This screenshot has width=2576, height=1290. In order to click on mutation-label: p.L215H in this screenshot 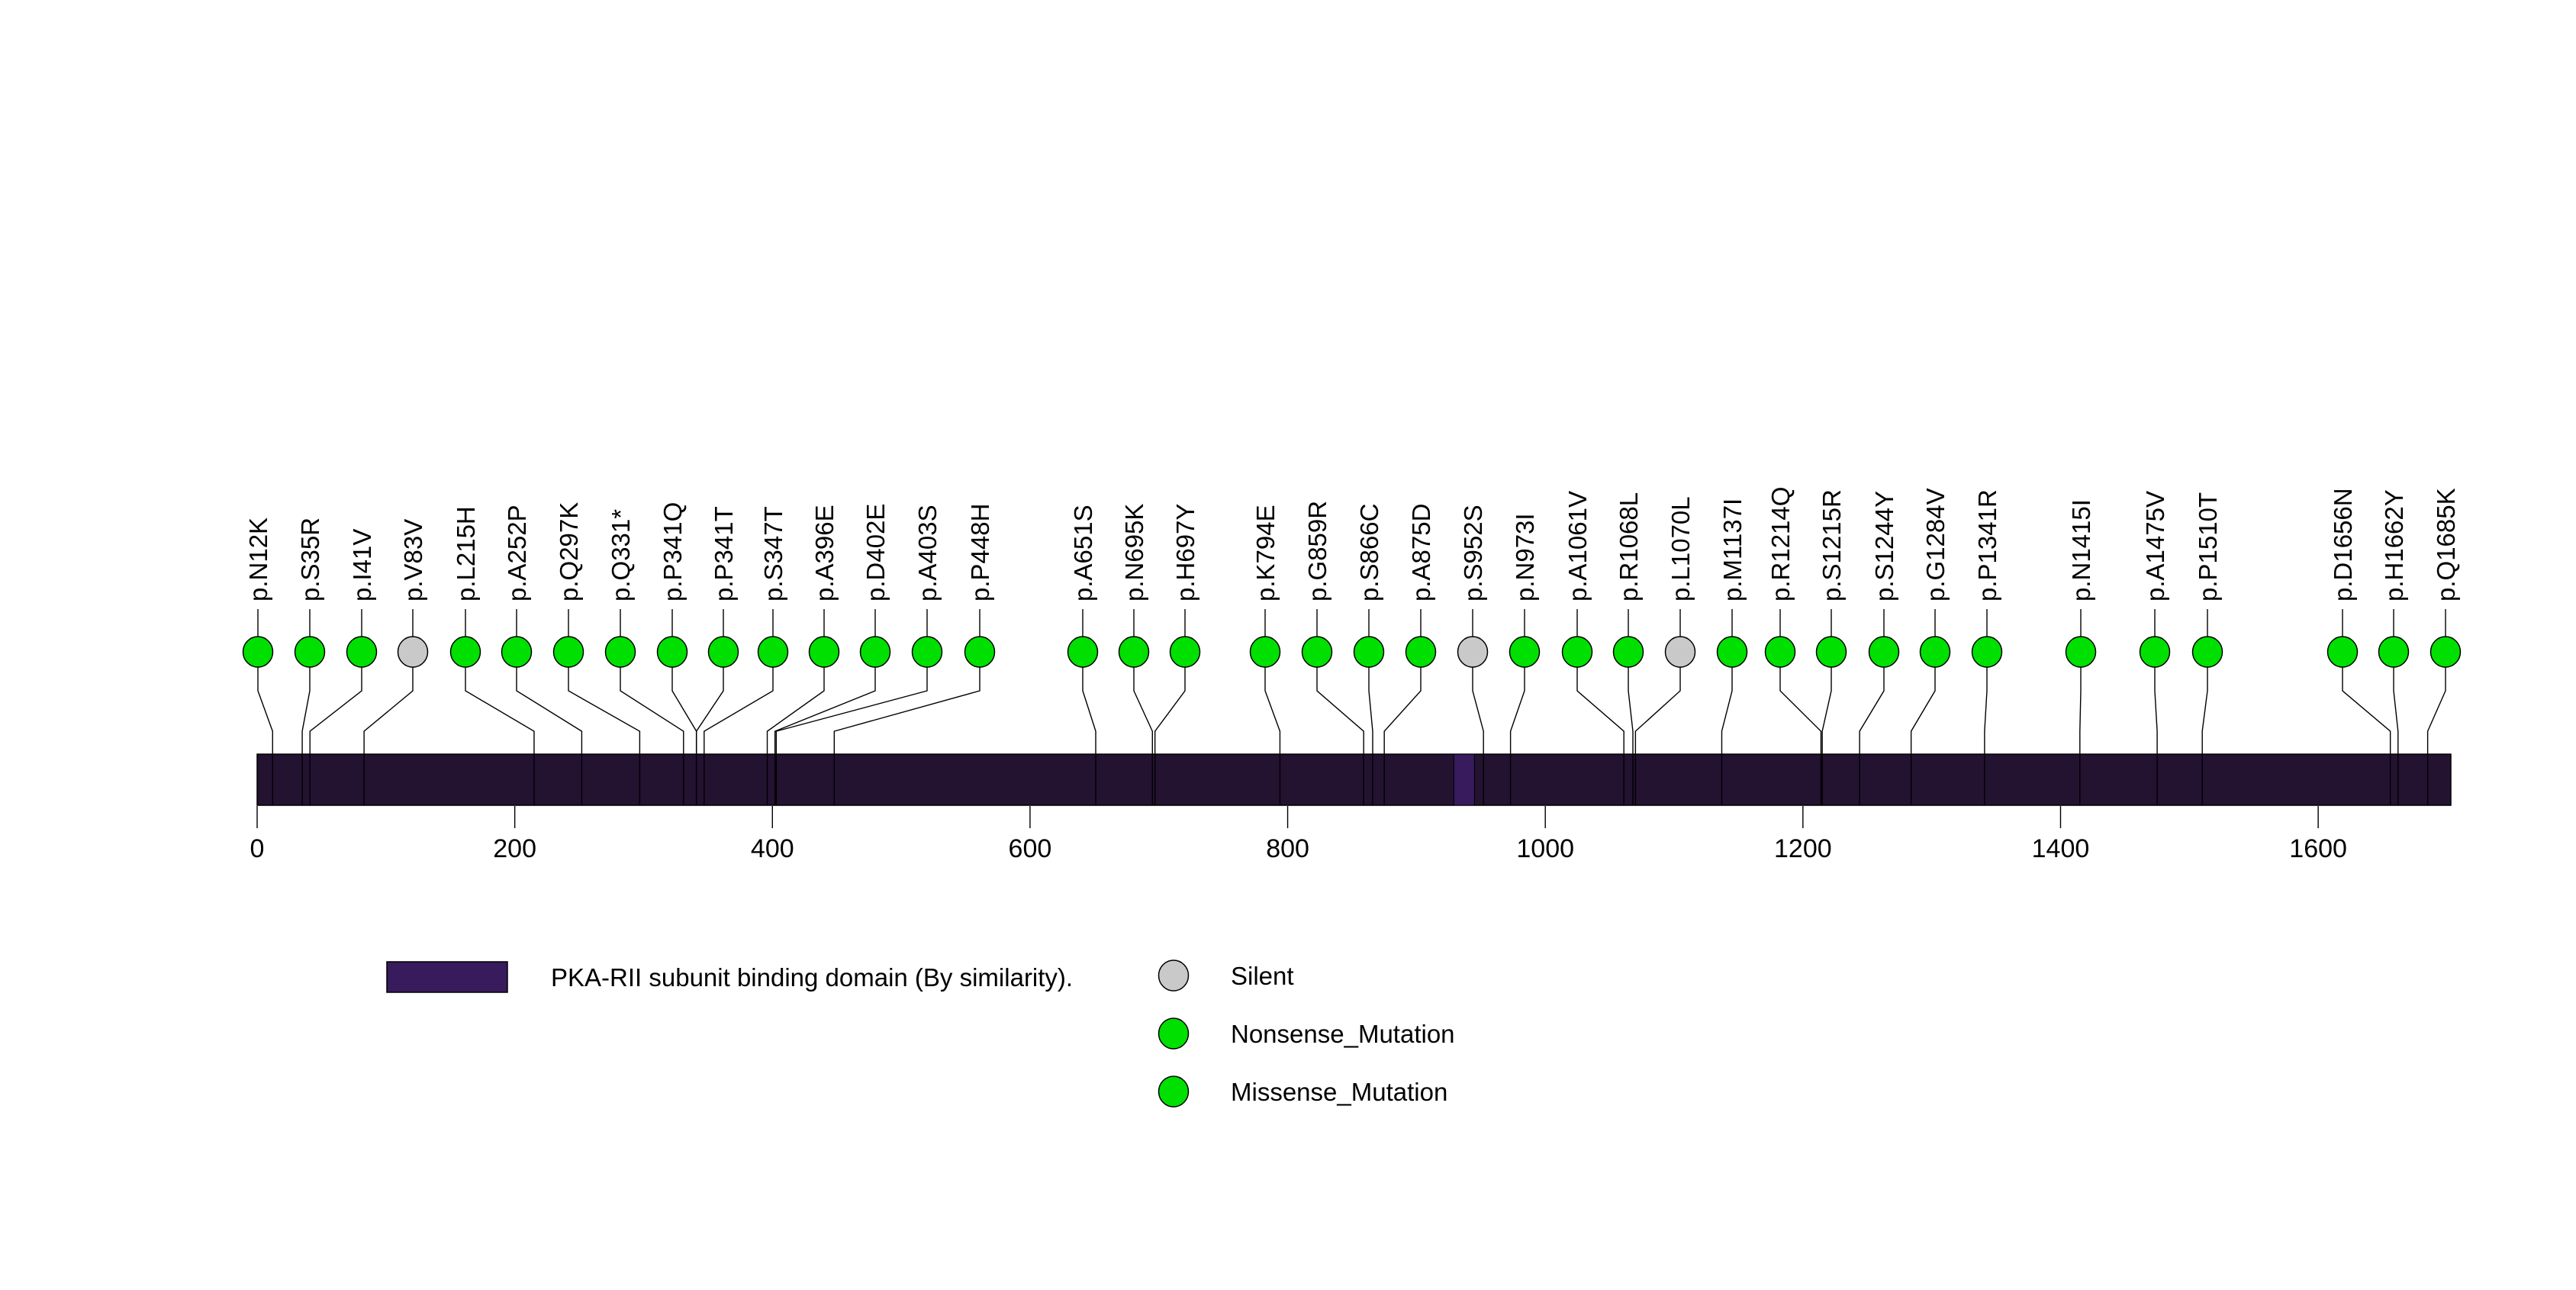, I will do `click(466, 554)`.